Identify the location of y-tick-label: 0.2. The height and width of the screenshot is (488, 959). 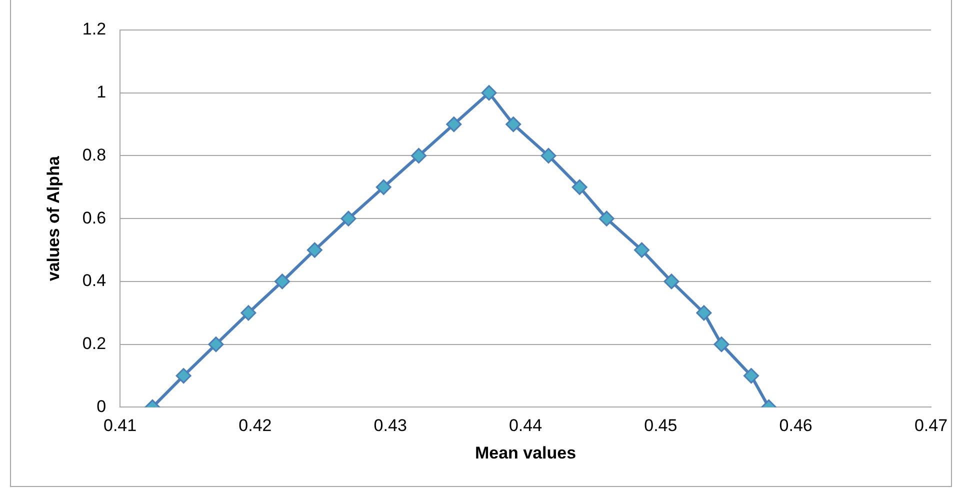
(94, 344).